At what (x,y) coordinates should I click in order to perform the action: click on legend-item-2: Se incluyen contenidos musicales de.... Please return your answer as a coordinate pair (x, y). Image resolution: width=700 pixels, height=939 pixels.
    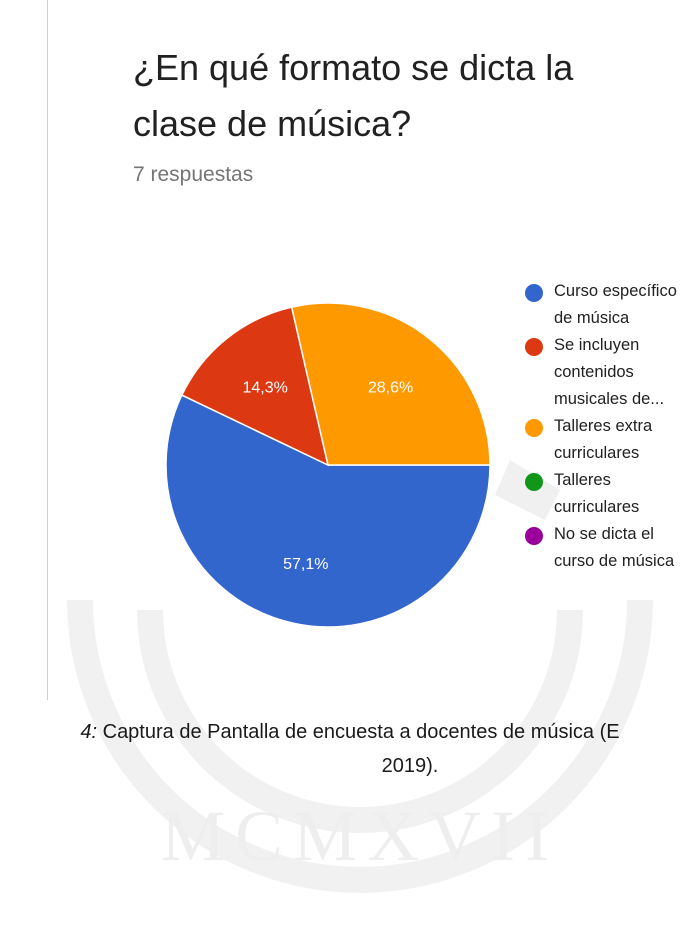
    Looking at the image, I should click on (610, 372).